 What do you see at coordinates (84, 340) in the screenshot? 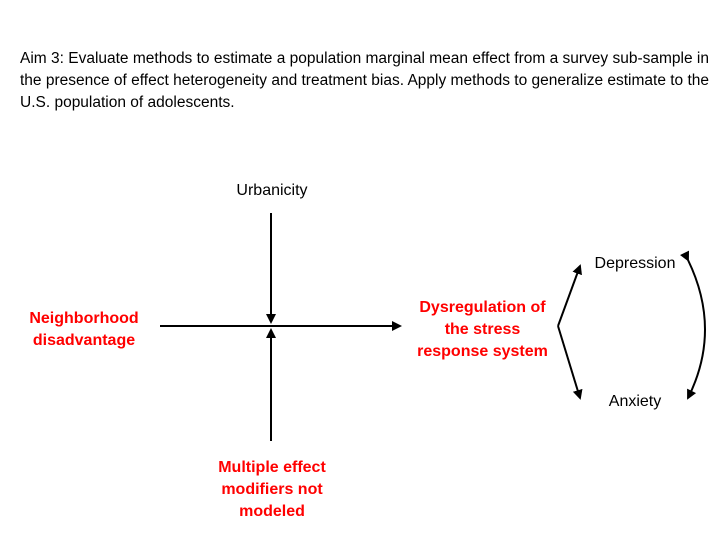
I see `neighborhood-label-line-2: disadvantage` at bounding box center [84, 340].